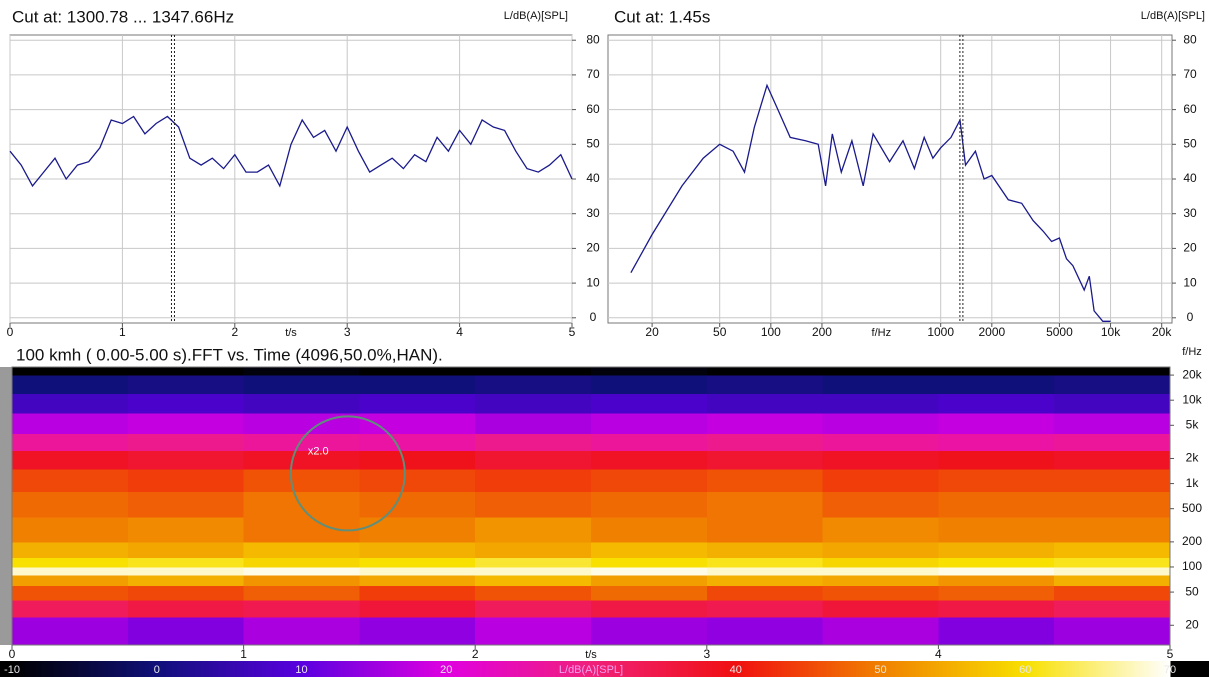 Image resolution: width=1209 pixels, height=677 pixels. I want to click on colorbar-label: L/dB(A)[SPL], so click(591, 670).